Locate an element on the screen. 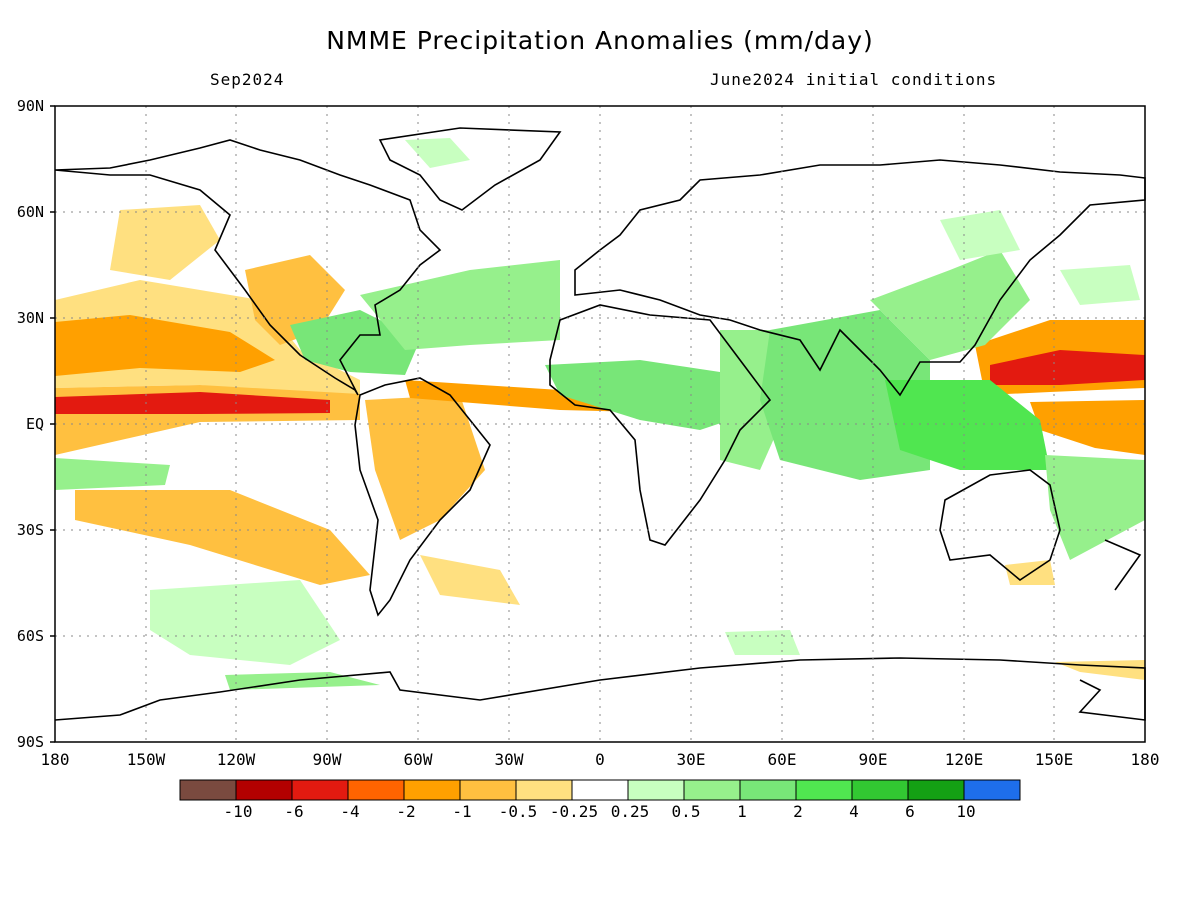 The width and height of the screenshot is (1200, 900). lon-label: 0 is located at coordinates (600, 759).